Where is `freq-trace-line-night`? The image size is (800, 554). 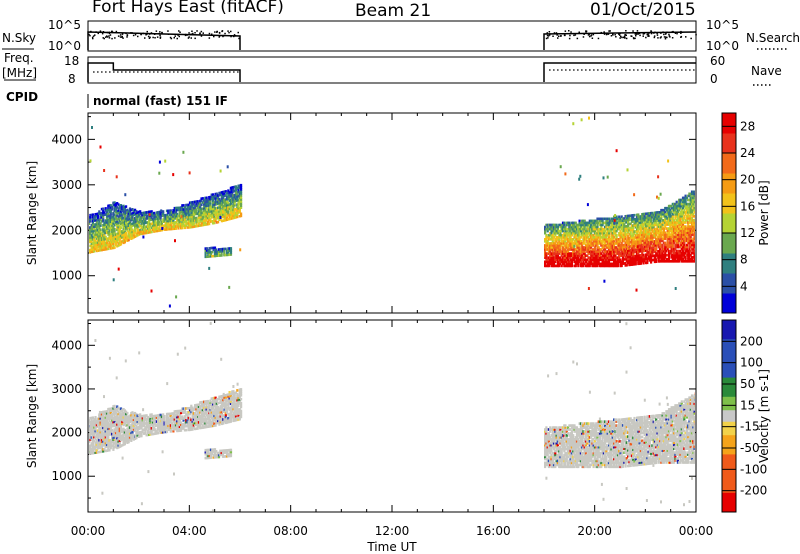
freq-trace-line-night is located at coordinates (619, 72).